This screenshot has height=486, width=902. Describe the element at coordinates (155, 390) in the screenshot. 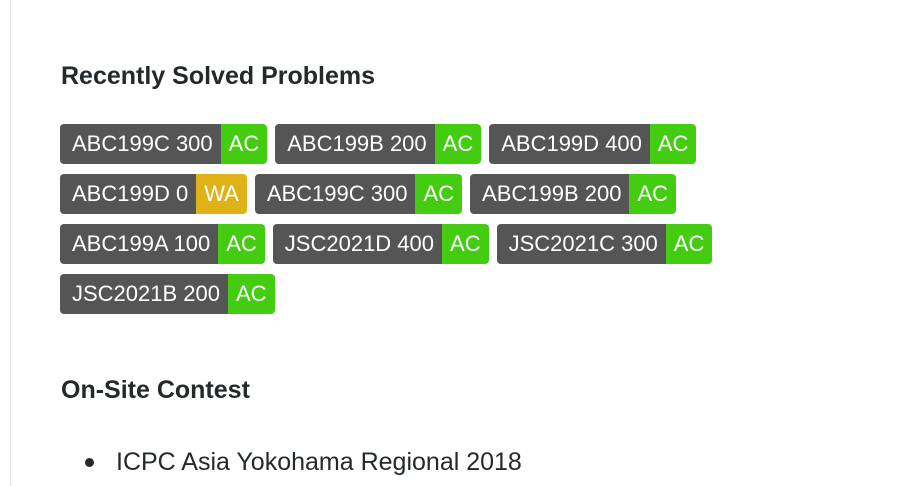

I see `onsite-contest-title: On-Site Contest` at that location.